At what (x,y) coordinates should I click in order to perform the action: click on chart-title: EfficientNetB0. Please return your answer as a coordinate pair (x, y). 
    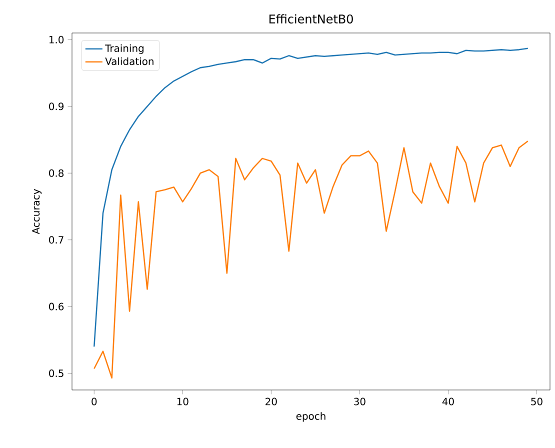
    Looking at the image, I should click on (311, 19).